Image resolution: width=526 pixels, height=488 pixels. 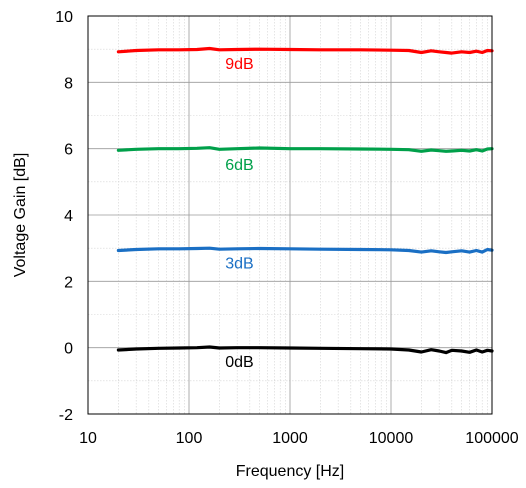 I want to click on annotation-0db: 0dB, so click(x=239, y=362).